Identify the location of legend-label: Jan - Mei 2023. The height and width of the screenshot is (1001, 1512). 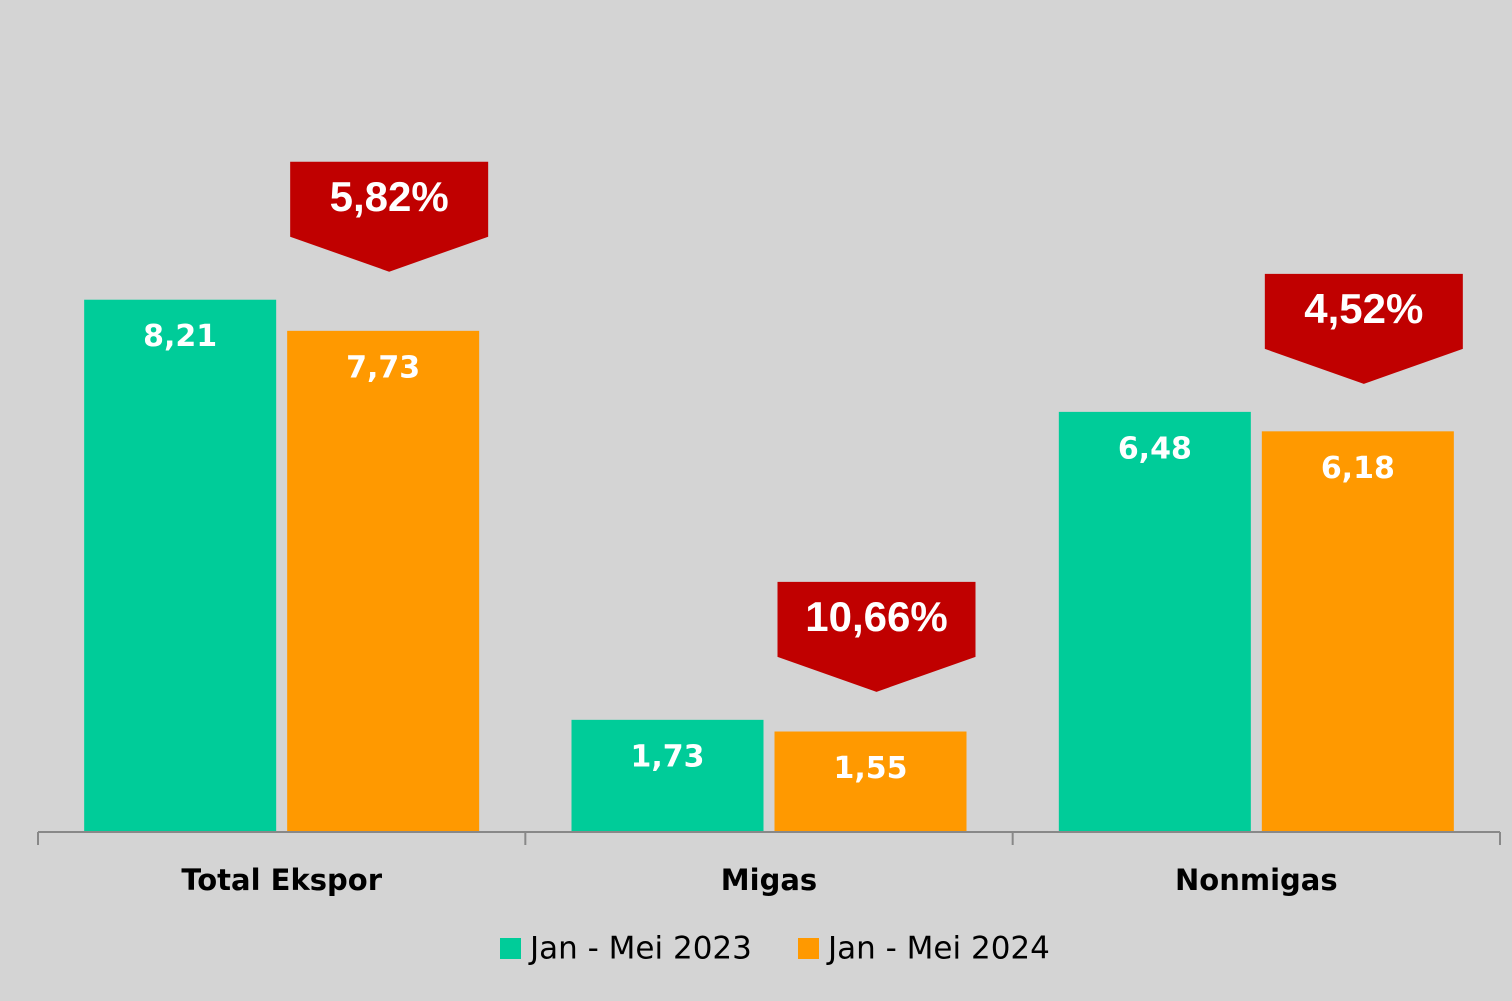
(640, 949).